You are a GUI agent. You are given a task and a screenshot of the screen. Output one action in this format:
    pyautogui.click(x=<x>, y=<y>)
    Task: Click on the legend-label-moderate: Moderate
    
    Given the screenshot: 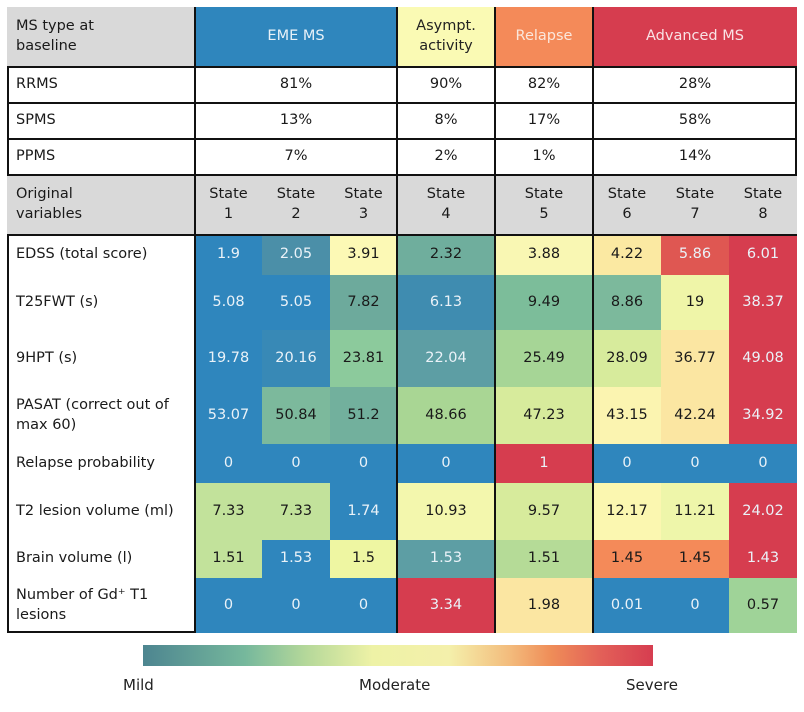 What is the action you would take?
    pyautogui.click(x=395, y=685)
    